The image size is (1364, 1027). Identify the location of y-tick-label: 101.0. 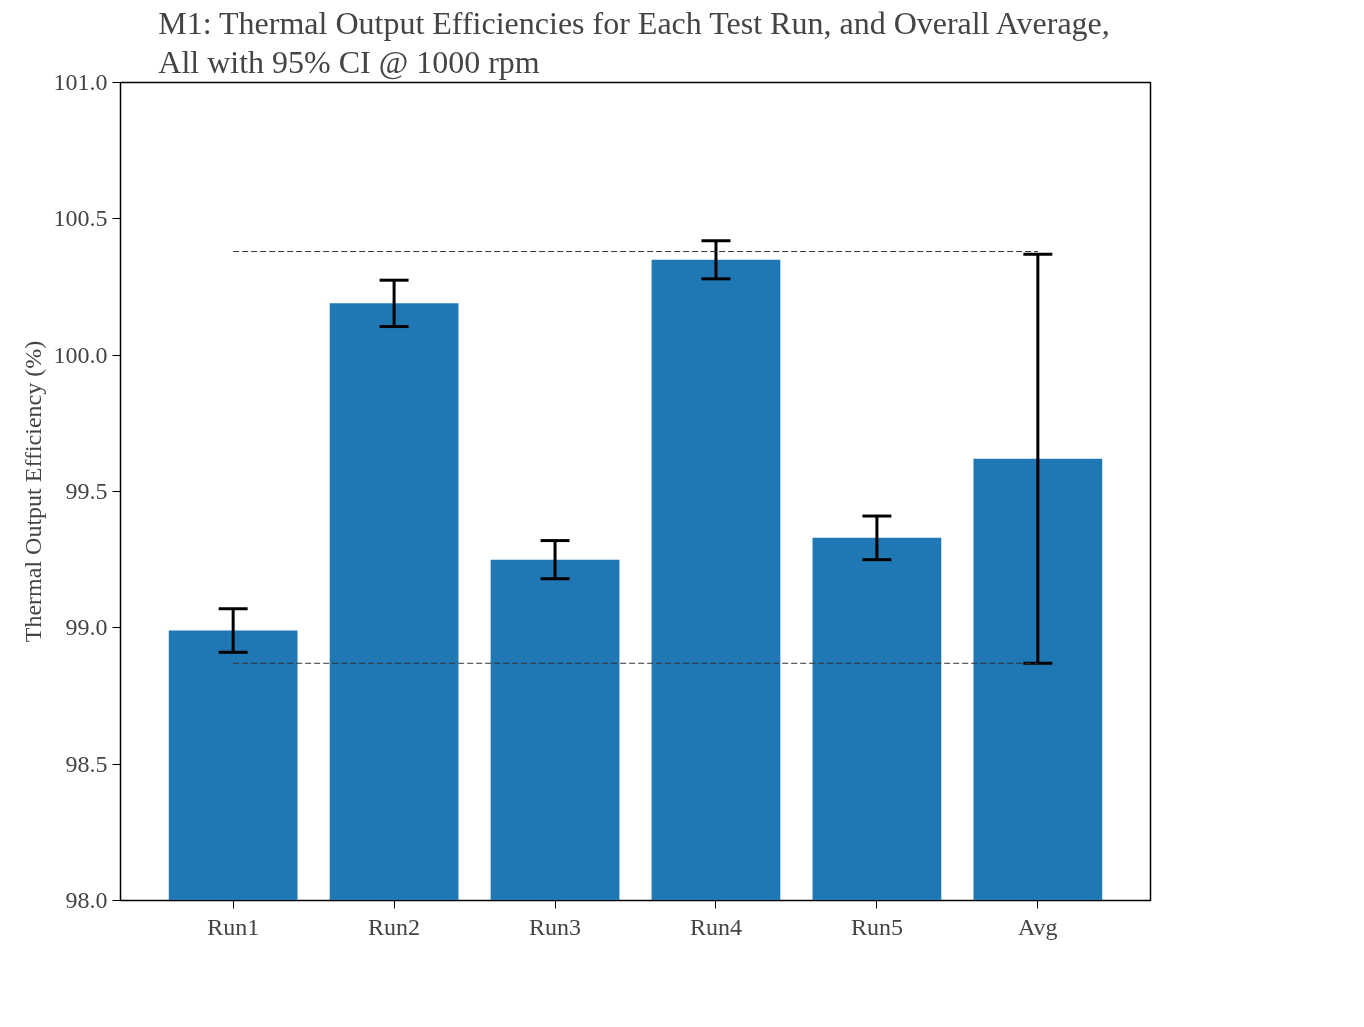
(80, 82).